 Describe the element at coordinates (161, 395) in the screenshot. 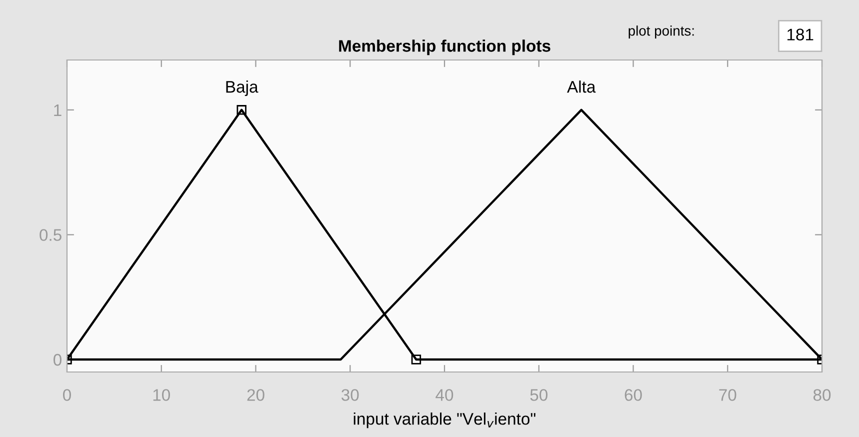

I see `x-tick-label: 10` at that location.